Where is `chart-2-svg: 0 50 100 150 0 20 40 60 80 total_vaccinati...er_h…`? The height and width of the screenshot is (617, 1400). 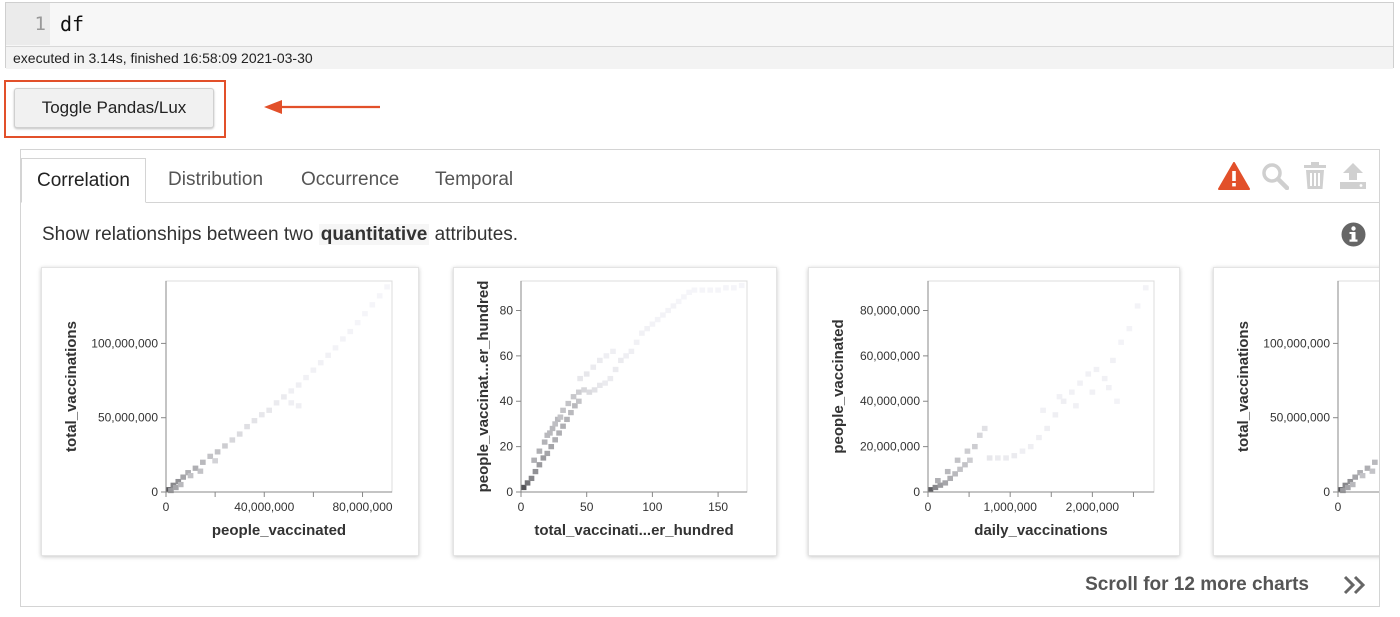 chart-2-svg: 0 50 100 150 0 20 40 60 80 total_vaccinati...er_h… is located at coordinates (611, 409).